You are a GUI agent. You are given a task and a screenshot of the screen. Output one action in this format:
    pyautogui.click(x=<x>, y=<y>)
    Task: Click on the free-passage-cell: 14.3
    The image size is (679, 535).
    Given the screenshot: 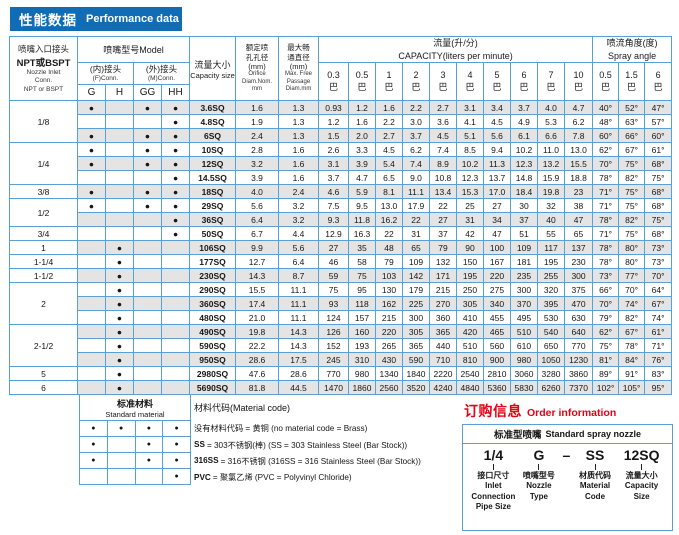 What is the action you would take?
    pyautogui.click(x=299, y=331)
    